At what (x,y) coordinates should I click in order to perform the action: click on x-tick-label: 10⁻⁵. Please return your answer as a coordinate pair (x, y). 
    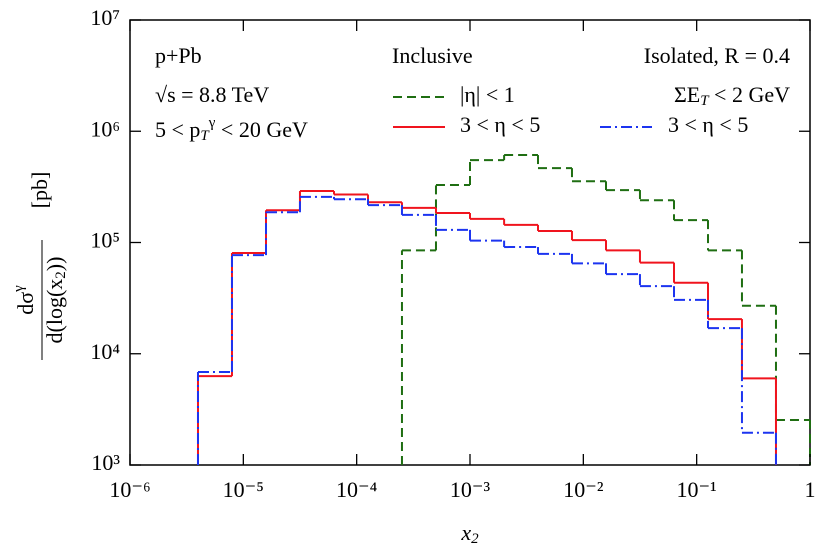
    Looking at the image, I should click on (243, 489).